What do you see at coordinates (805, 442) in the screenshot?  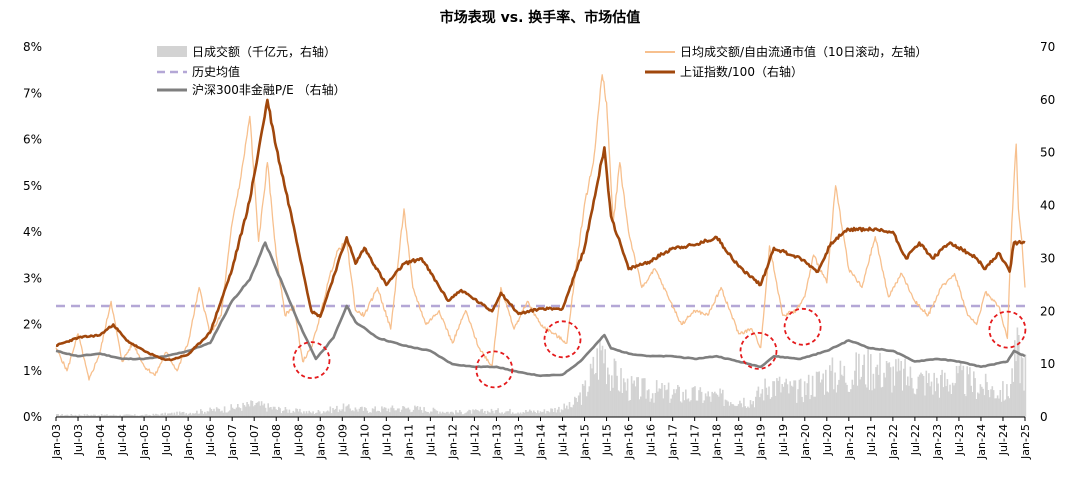 I see `x-axis-tick-label: Jan-20` at bounding box center [805, 442].